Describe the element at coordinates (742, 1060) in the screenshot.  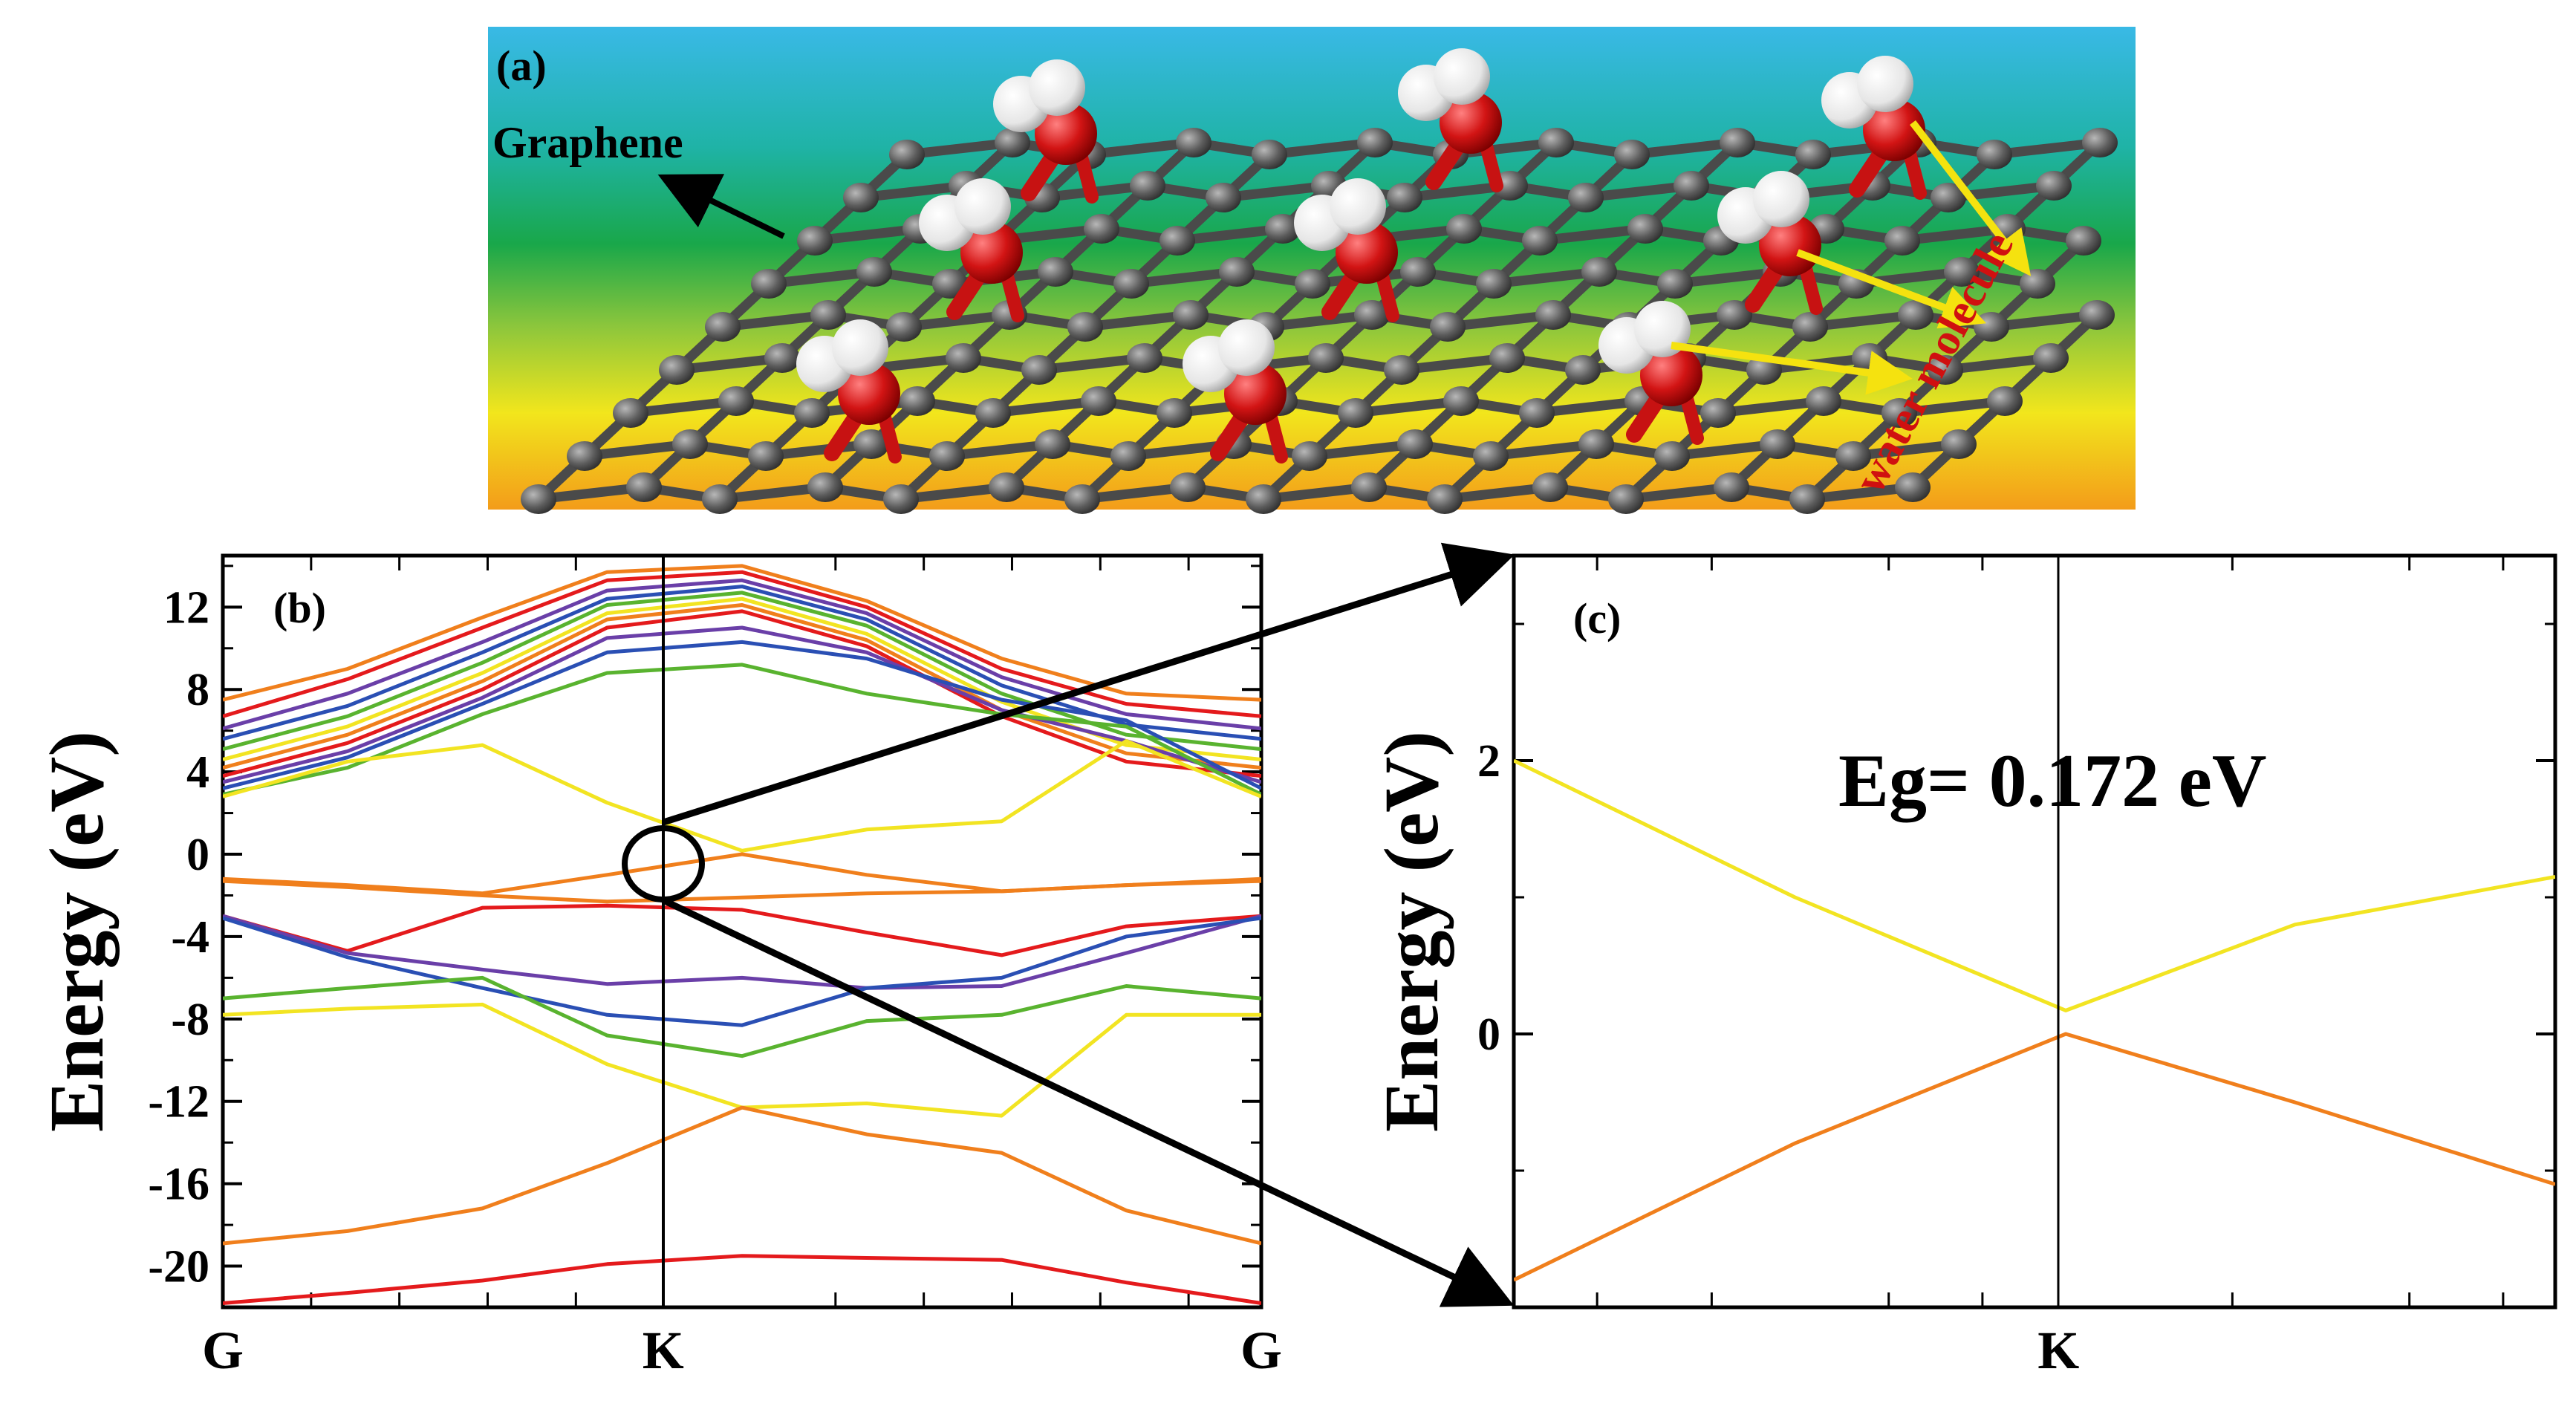
I see `band-line-yellow` at that location.